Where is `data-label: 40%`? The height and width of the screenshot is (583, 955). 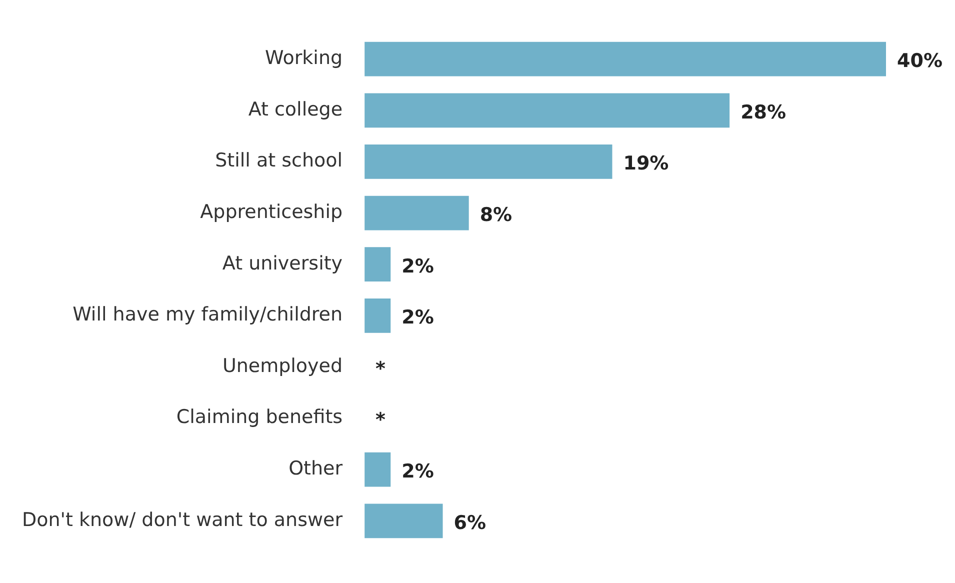
data-label: 40% is located at coordinates (919, 61).